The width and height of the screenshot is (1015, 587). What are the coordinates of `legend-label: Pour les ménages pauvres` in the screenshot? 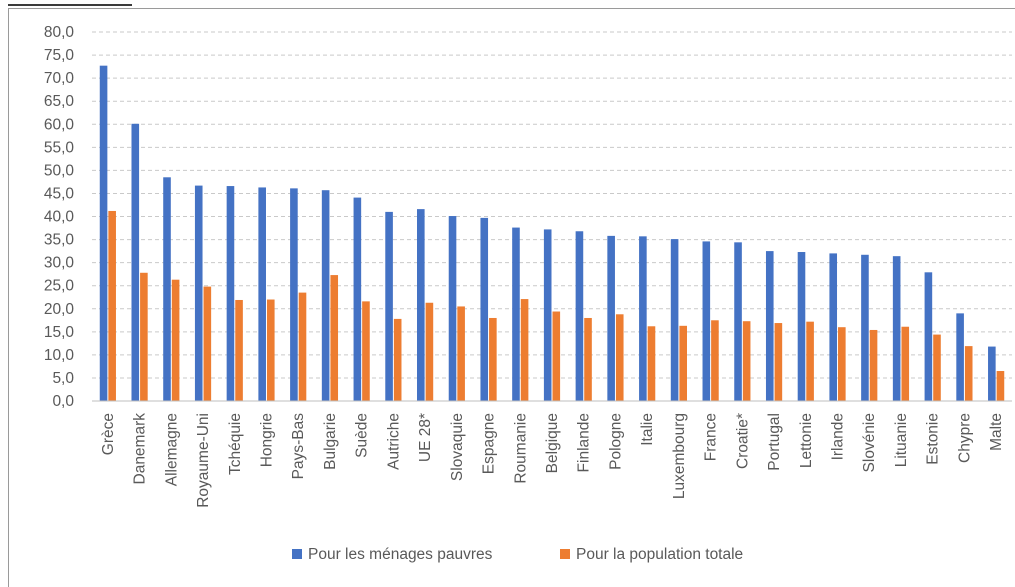 It's located at (400, 554).